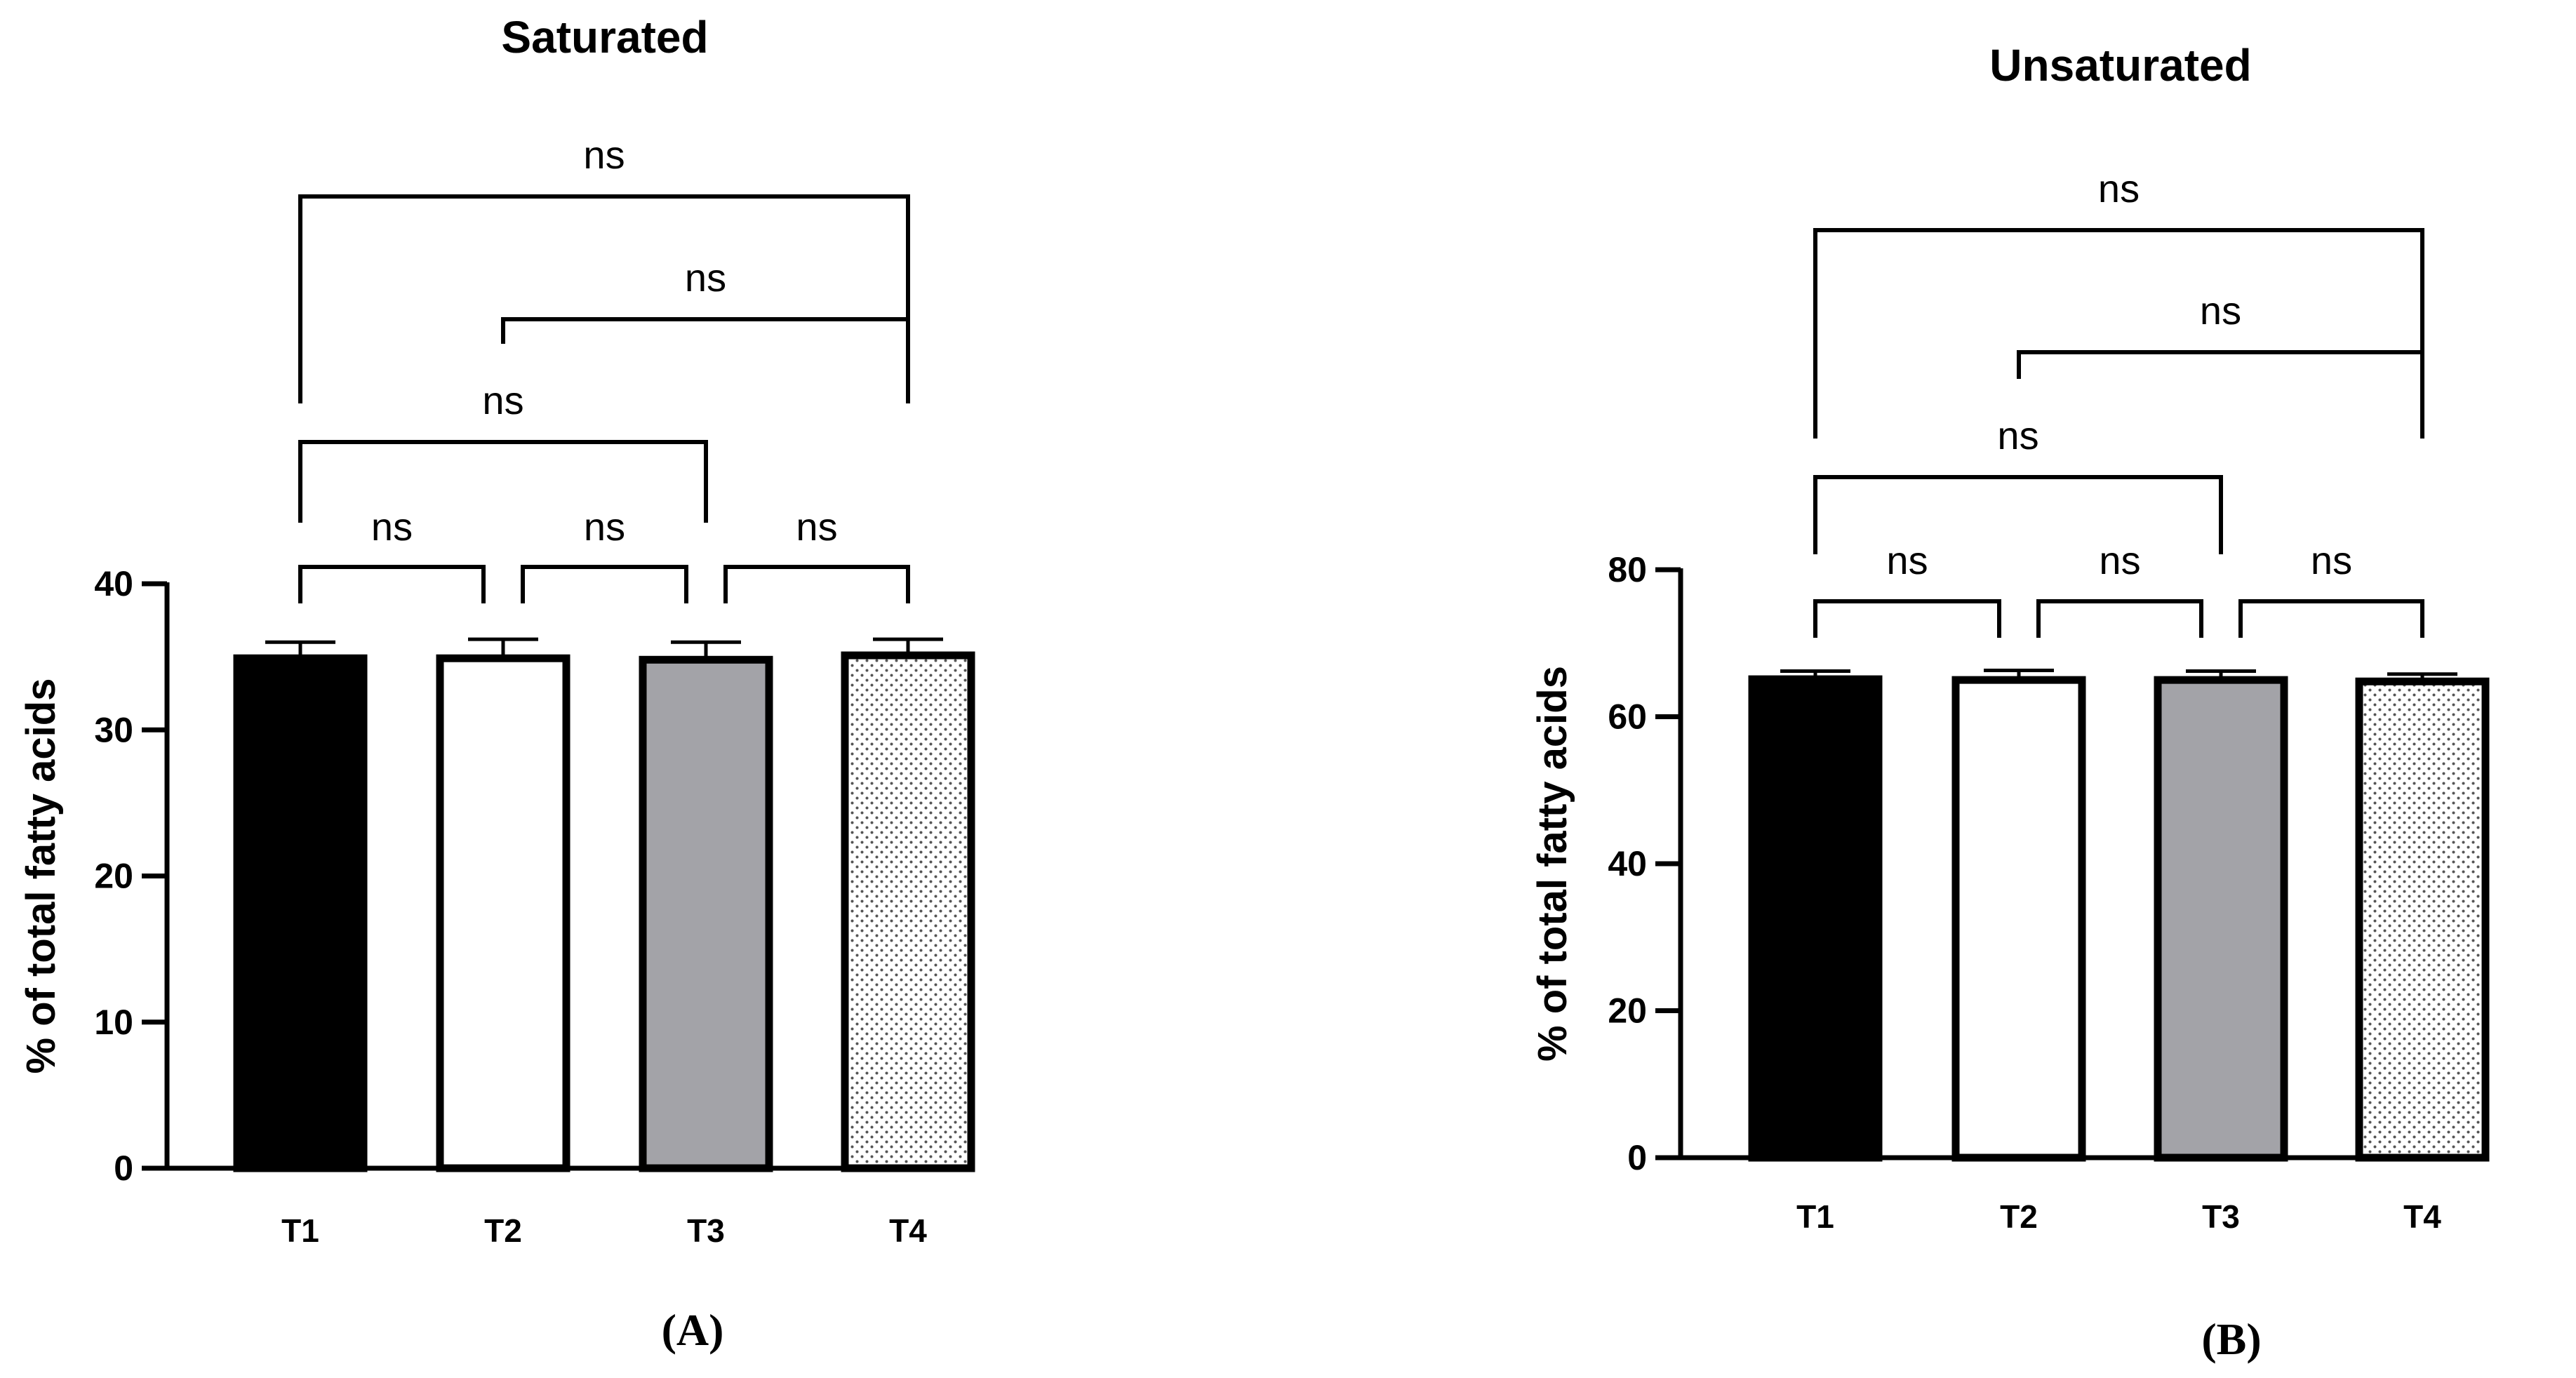  Describe the element at coordinates (1627, 717) in the screenshot. I see `y-tick-label: 60` at that location.